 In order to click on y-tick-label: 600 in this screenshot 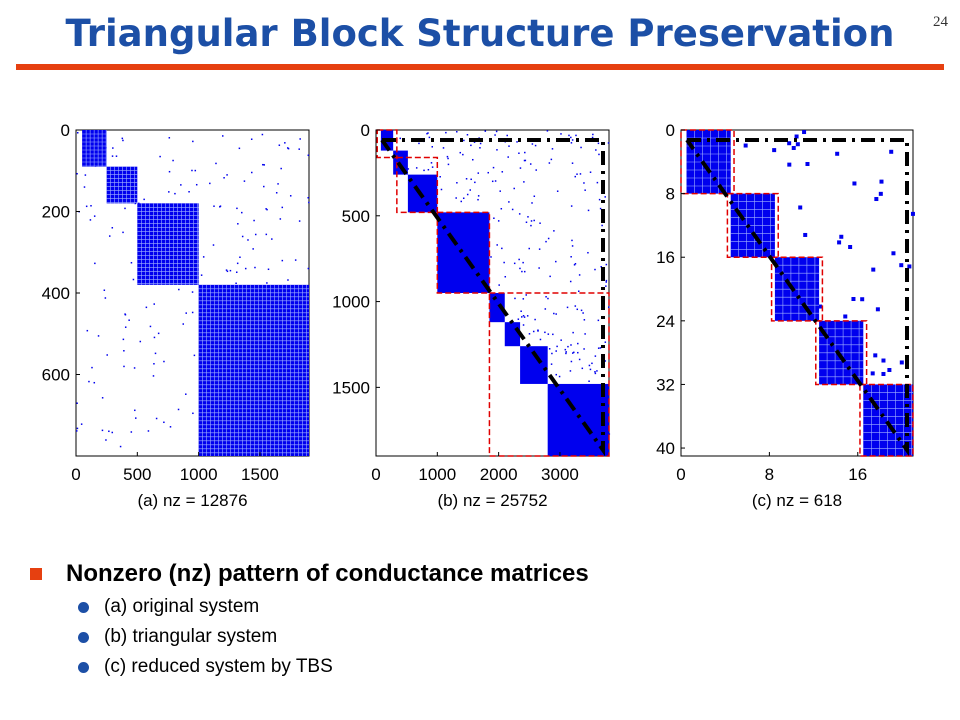, I will do `click(56, 375)`.